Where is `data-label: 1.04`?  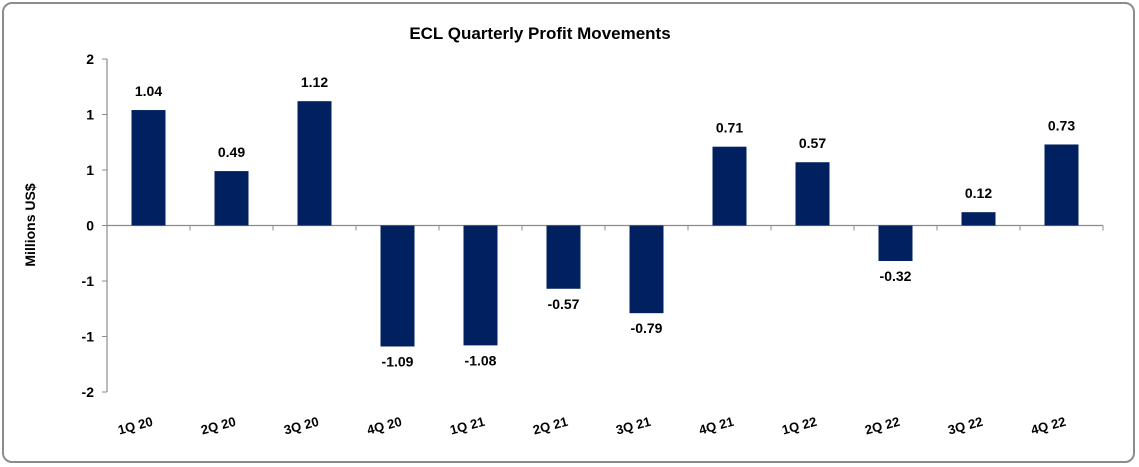 data-label: 1.04 is located at coordinates (148, 91).